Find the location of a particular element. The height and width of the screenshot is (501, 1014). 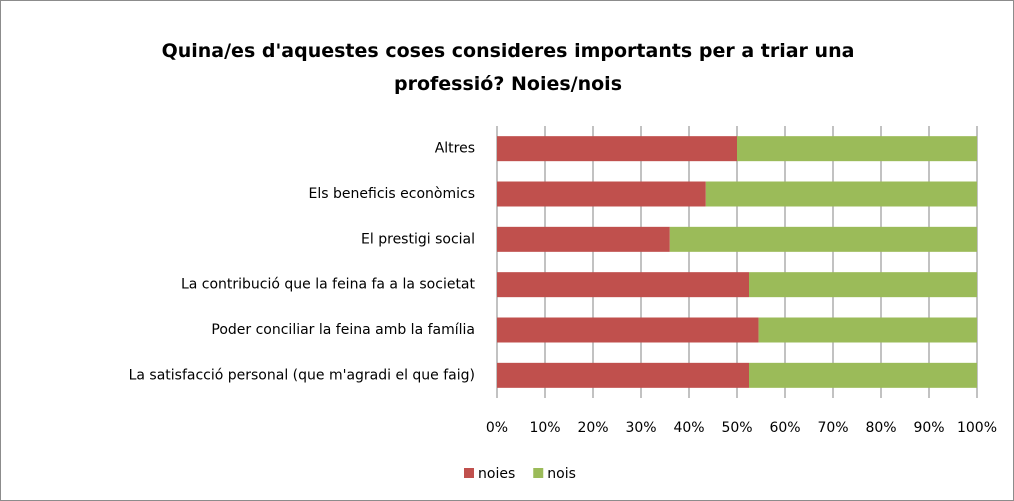

x-tick-label: 60% is located at coordinates (784, 428).